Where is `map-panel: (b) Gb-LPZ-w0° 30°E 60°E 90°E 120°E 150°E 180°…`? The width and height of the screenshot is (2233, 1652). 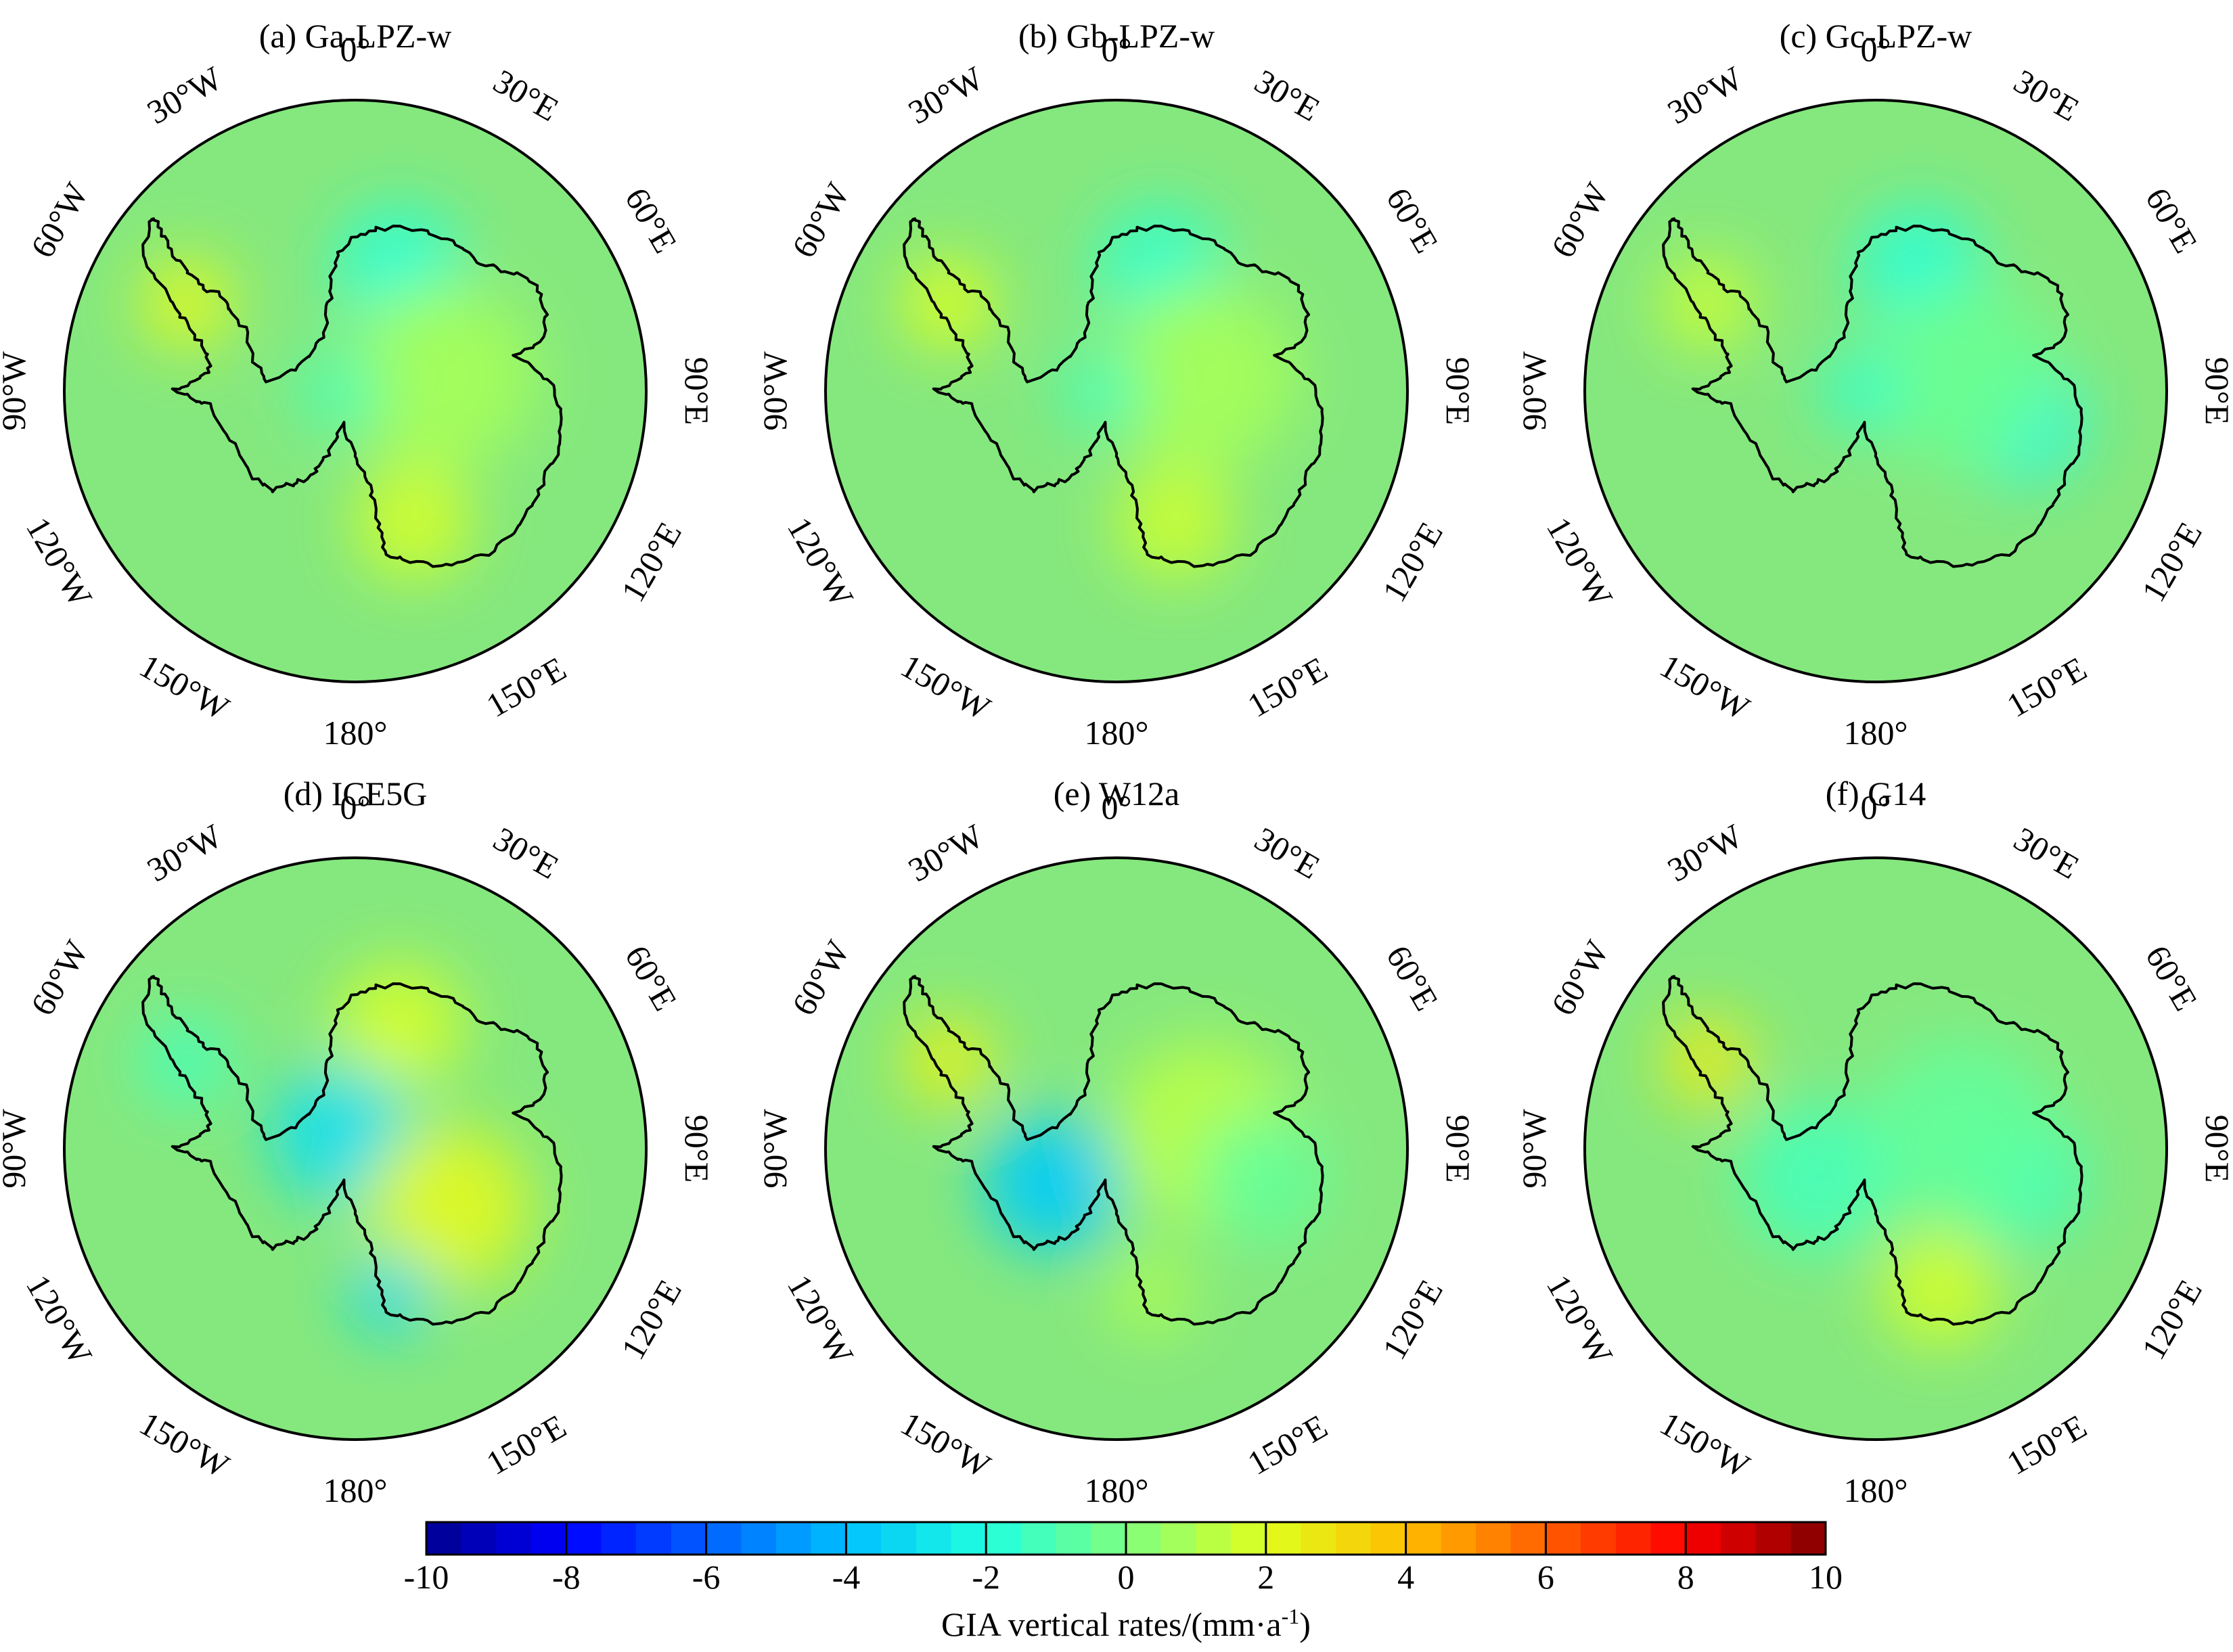 map-panel: (b) Gb-LPZ-w0° 30°E 60°E 90°E 120°E 150°E 180°… is located at coordinates (1116, 385).